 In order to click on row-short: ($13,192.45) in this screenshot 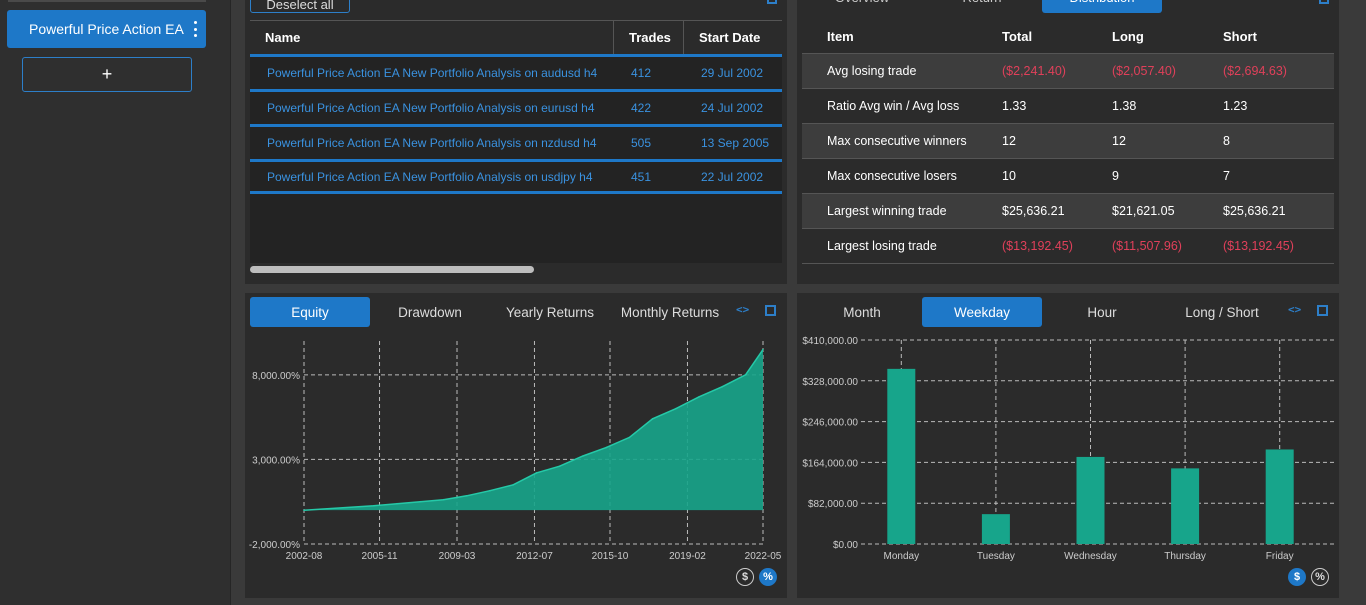, I will do `click(1258, 246)`.